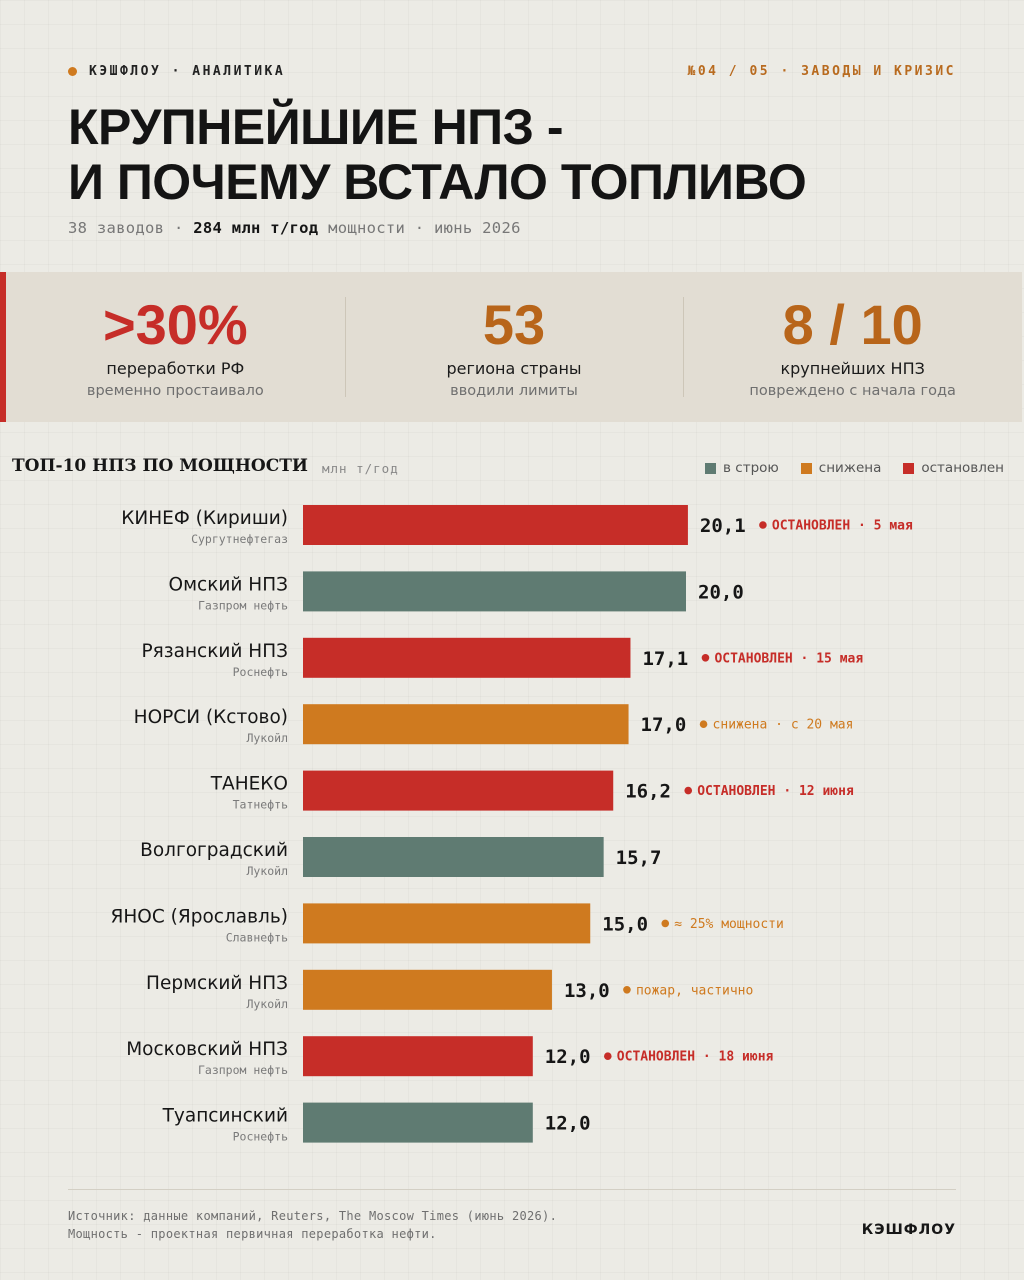 This screenshot has width=1024, height=1280. Describe the element at coordinates (514, 391) in the screenshot. I see `stat-sublabel: вводили лимиты` at that location.